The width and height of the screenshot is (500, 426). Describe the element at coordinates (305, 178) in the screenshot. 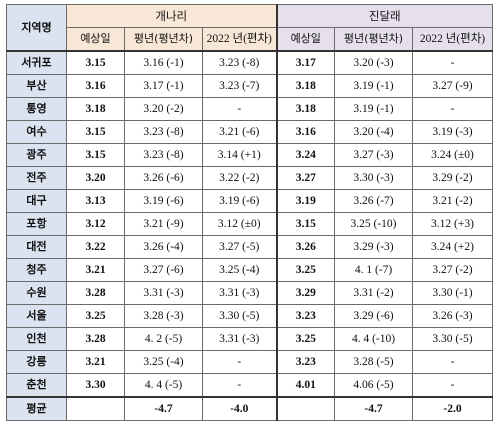

I see `azalea-forecast: 3.27` at that location.